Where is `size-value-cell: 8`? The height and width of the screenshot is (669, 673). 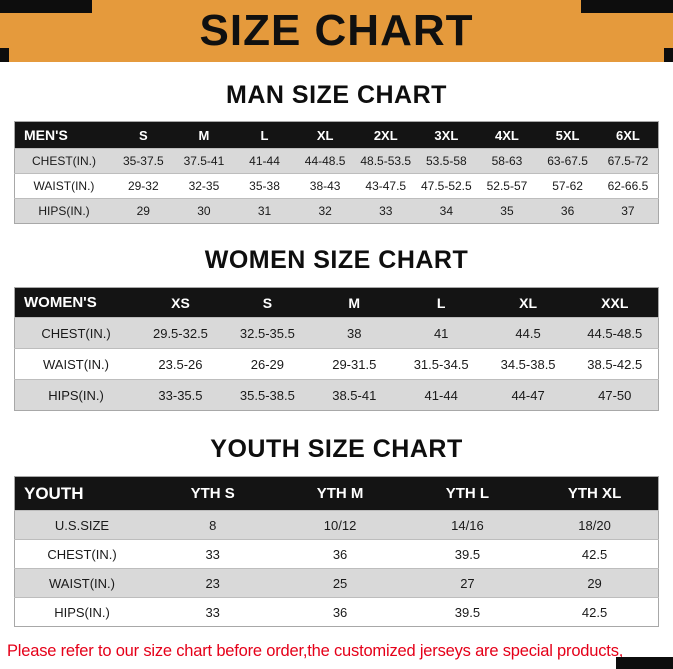 size-value-cell: 8 is located at coordinates (213, 525).